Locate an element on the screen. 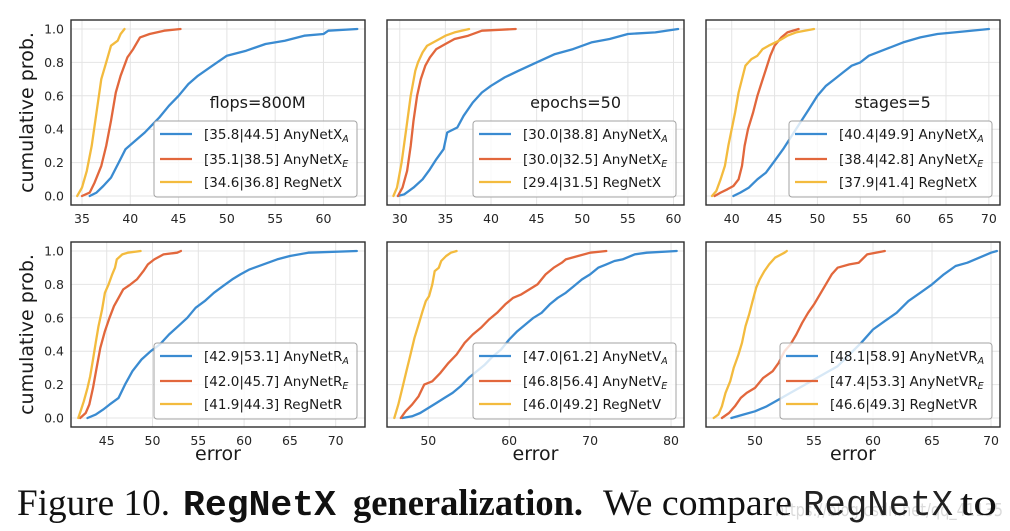 Image resolution: width=1010 pixels, height=531 pixels. legend-entry: [47.4|53.3] AnyNetVRE is located at coordinates (885, 383).